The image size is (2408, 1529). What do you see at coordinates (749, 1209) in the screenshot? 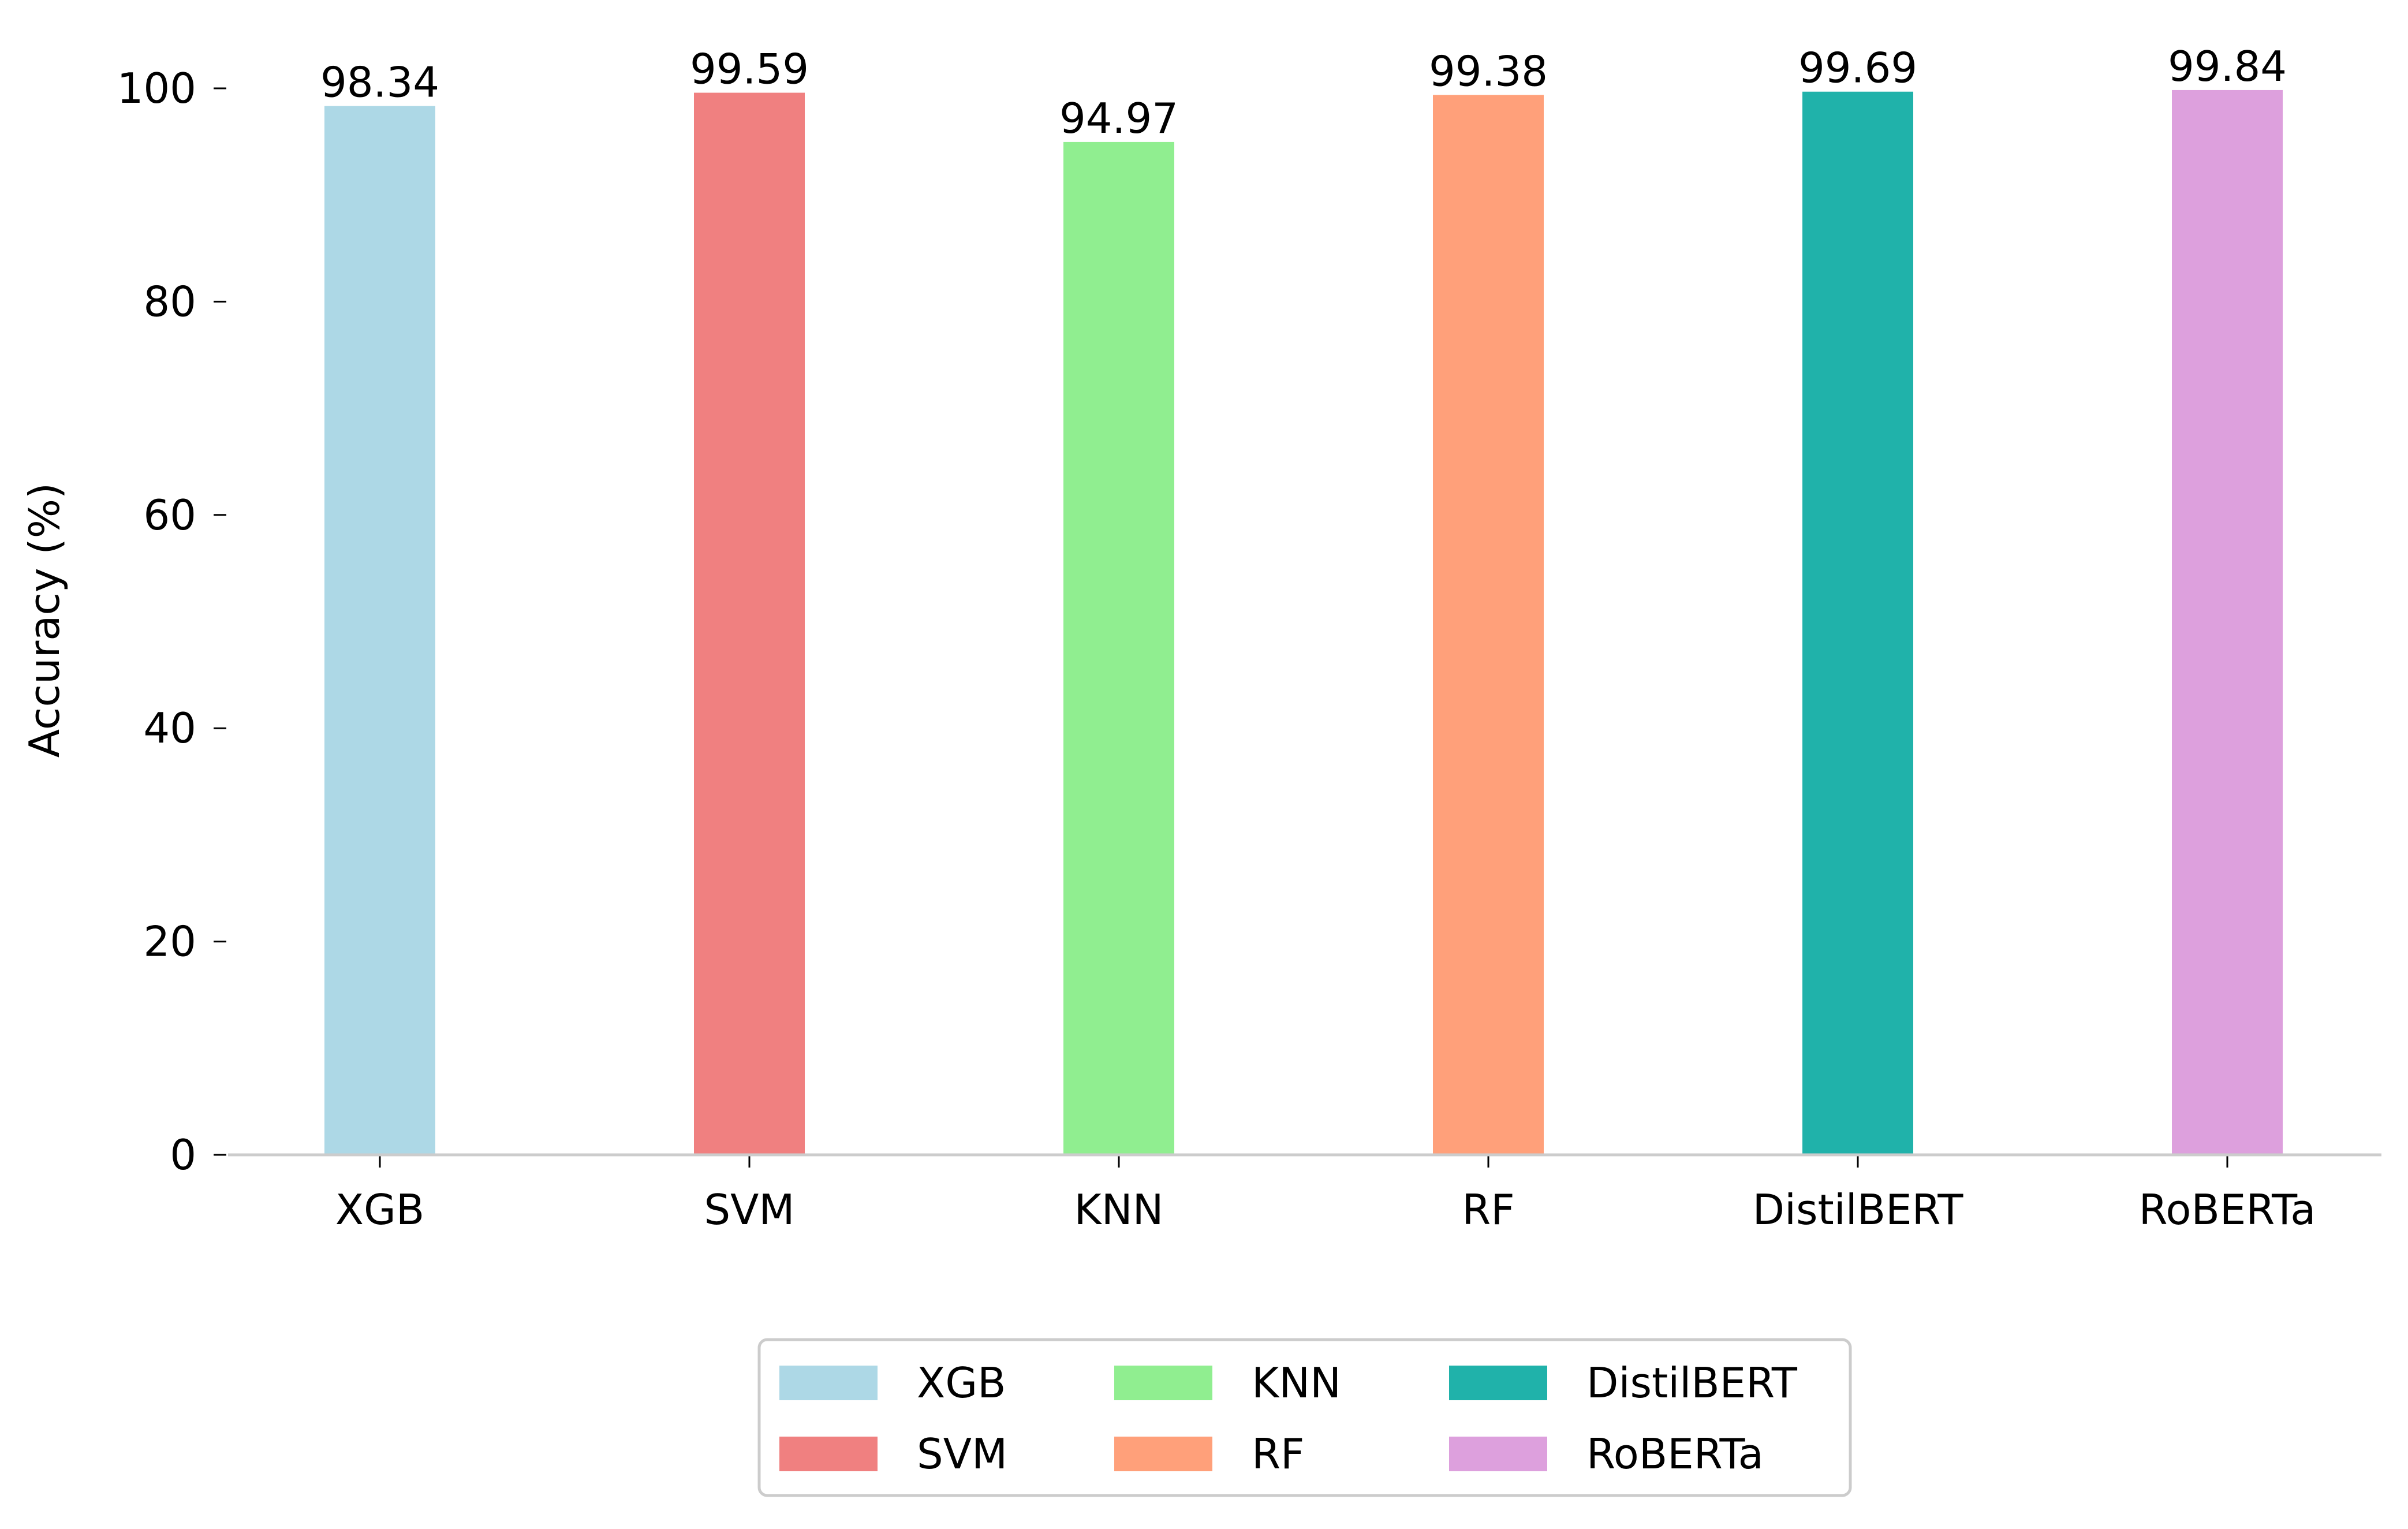
I see `x-tick-label-svm: SVM` at bounding box center [749, 1209].